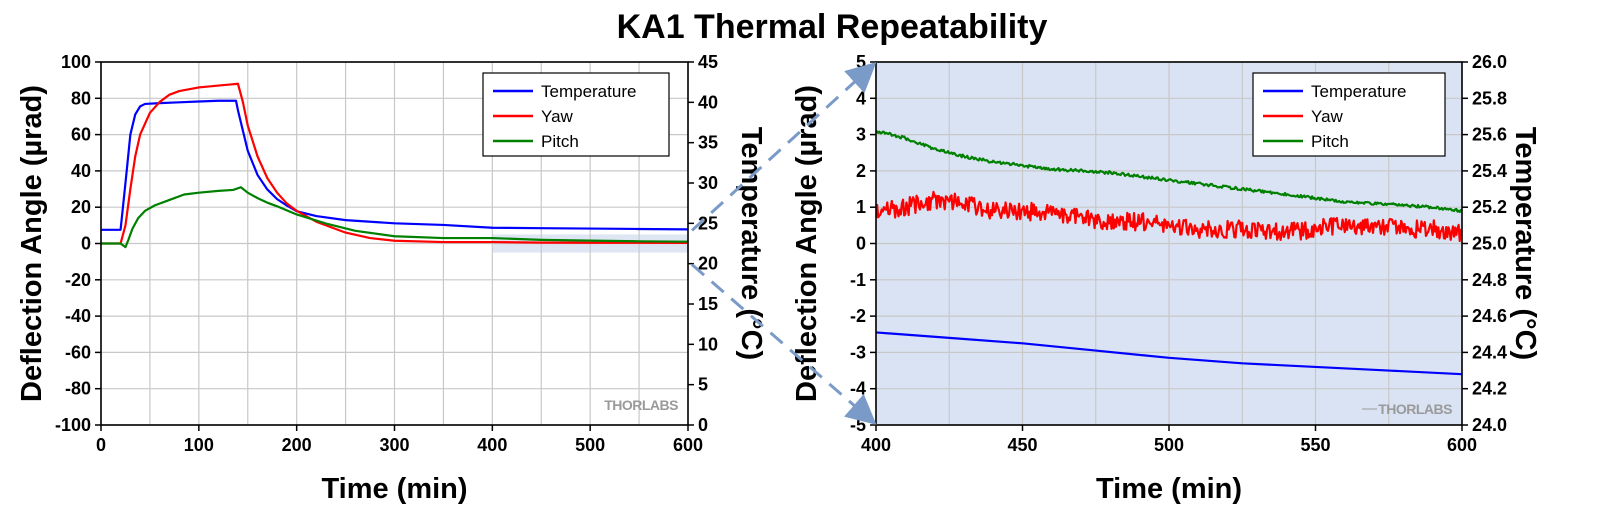 This screenshot has width=1600, height=513. What do you see at coordinates (81, 98) in the screenshot?
I see `y-tick-label: 80` at bounding box center [81, 98].